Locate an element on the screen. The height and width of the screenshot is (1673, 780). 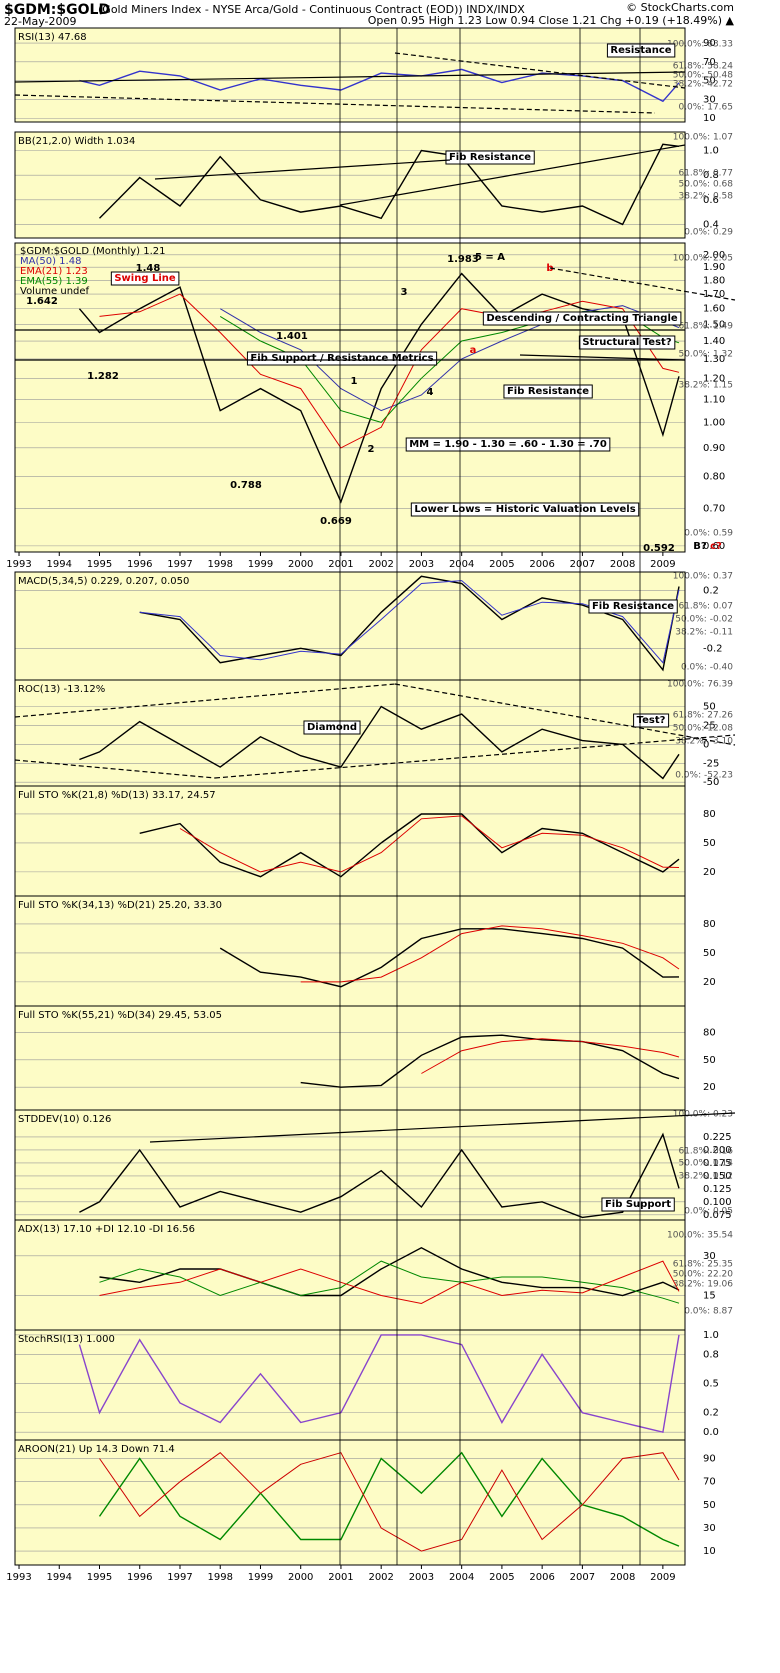
annotation: Fib Resistance is located at coordinates (490, 157).